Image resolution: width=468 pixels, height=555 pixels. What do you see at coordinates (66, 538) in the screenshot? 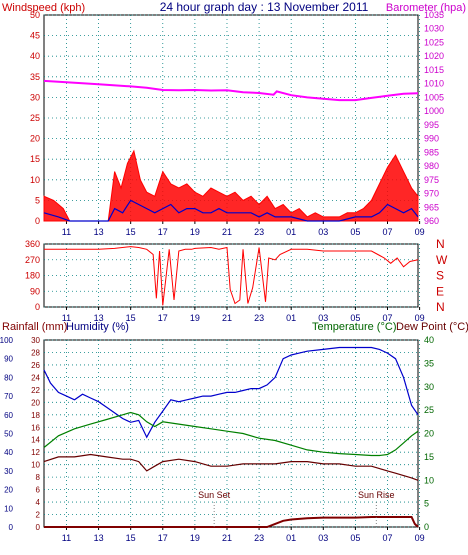
I see `panel-3-xtick-label: 11` at bounding box center [66, 538].